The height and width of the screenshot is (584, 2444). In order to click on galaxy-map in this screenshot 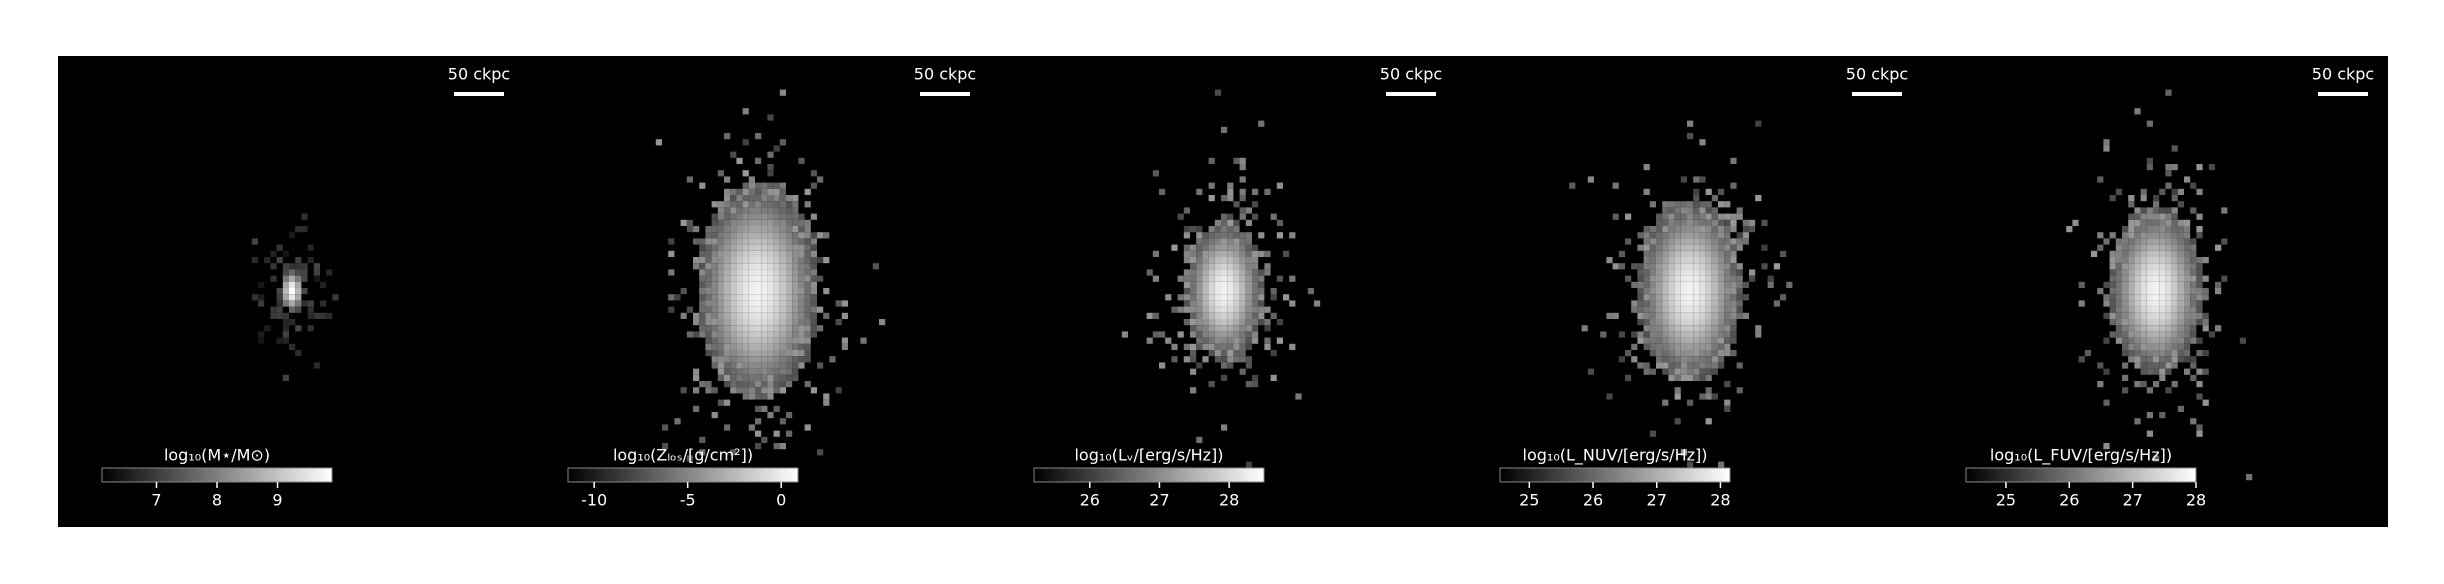, I will do `click(295, 297)`.